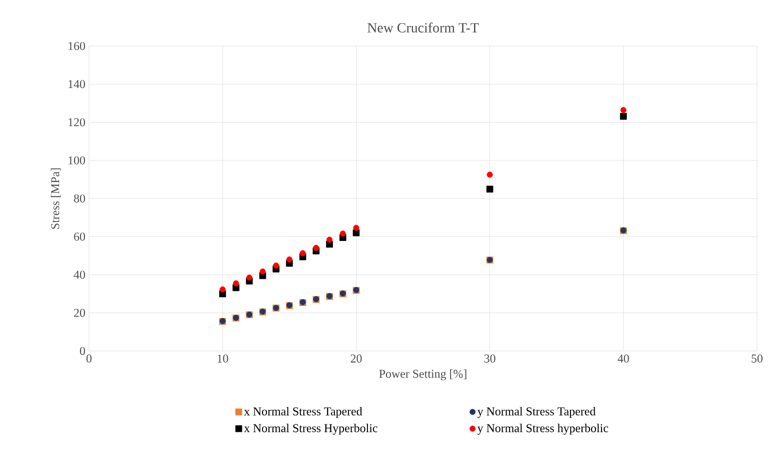 This screenshot has height=469, width=770. What do you see at coordinates (223, 358) in the screenshot?
I see `x-tick-label: 10` at bounding box center [223, 358].